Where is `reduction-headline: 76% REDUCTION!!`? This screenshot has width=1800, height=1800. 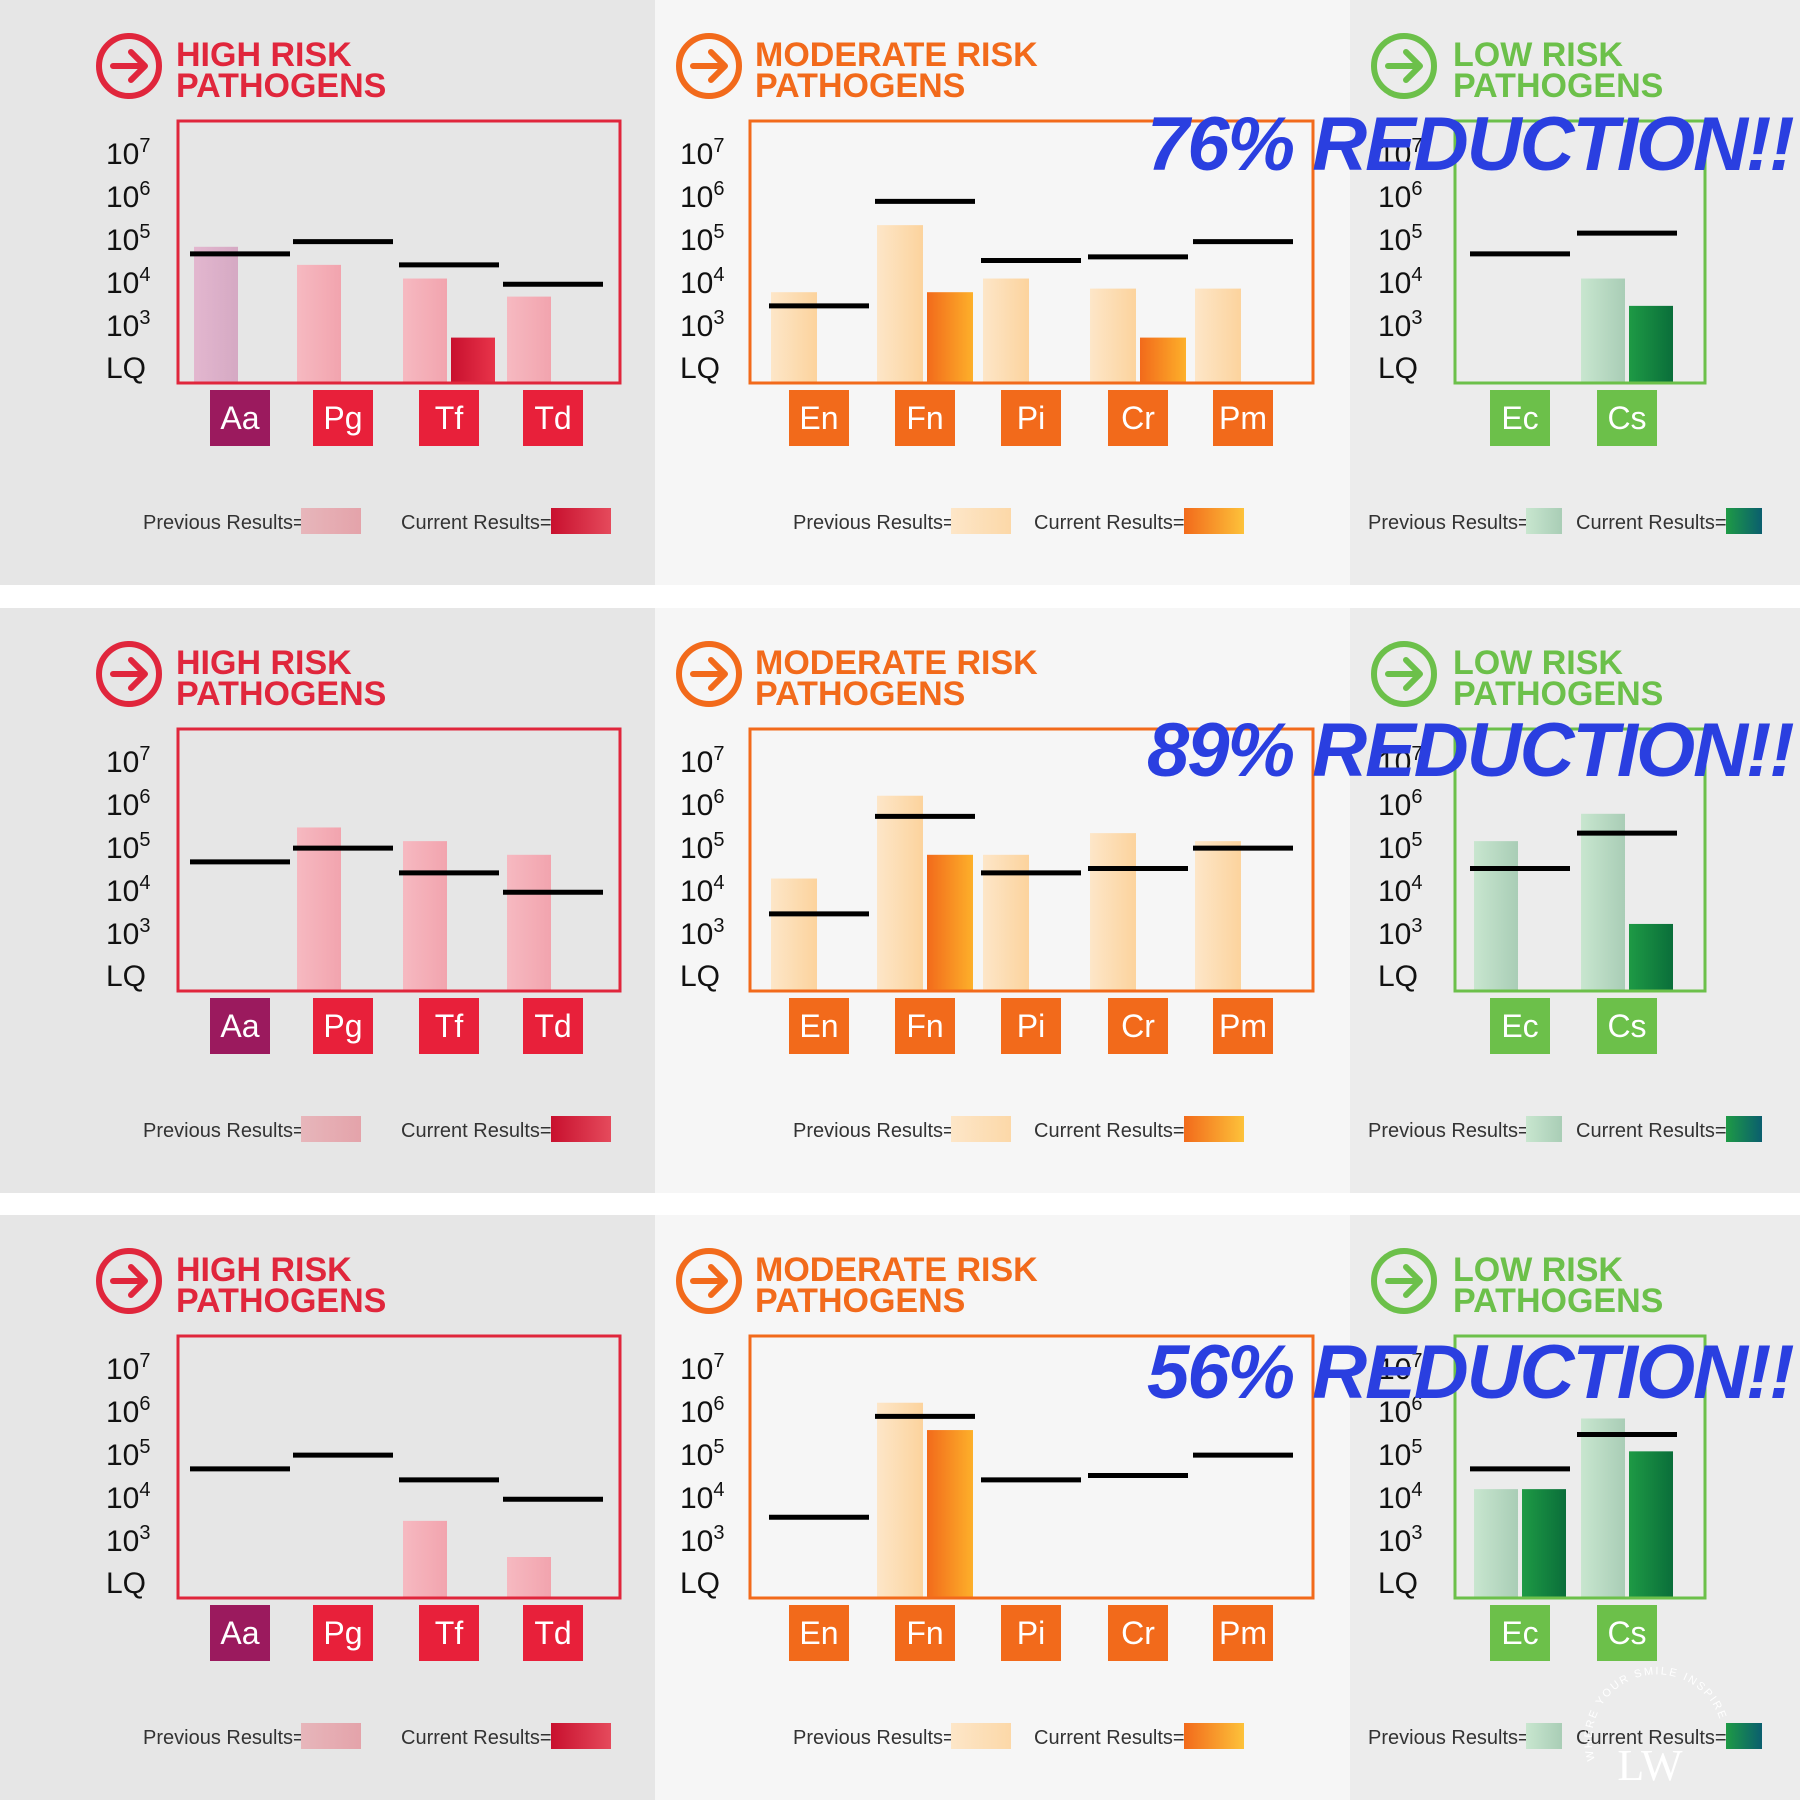
reduction-headline: 76% REDUCTION!! is located at coordinates (1470, 144).